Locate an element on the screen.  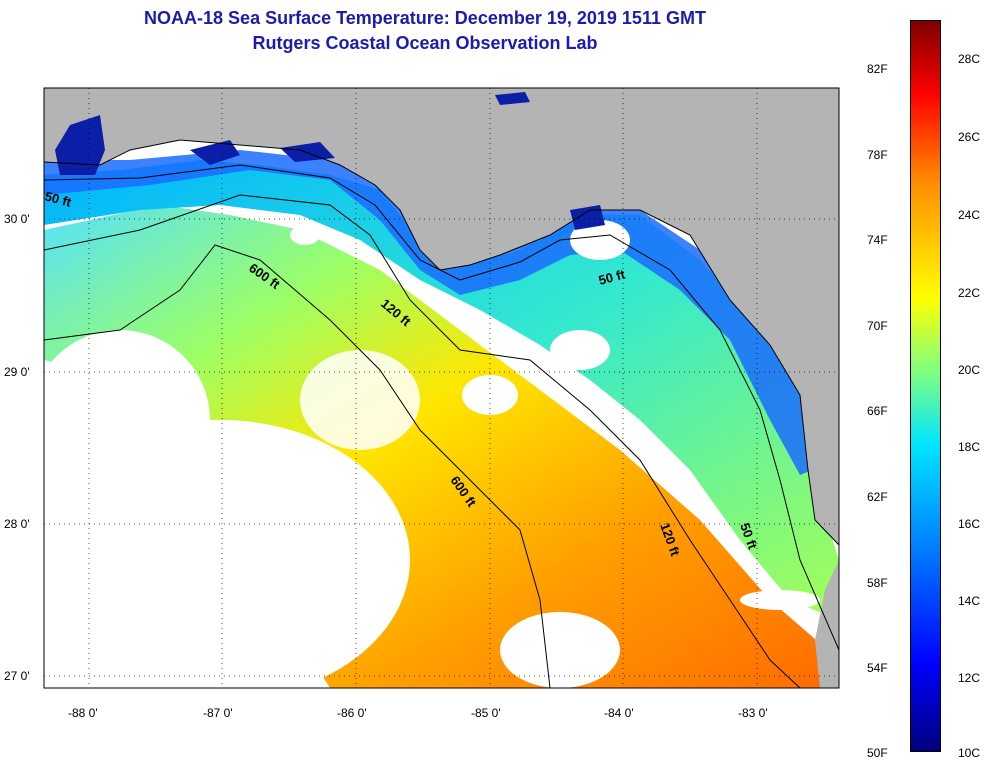
colorbar-fahrenheit-label: 70F is located at coordinates (877, 326).